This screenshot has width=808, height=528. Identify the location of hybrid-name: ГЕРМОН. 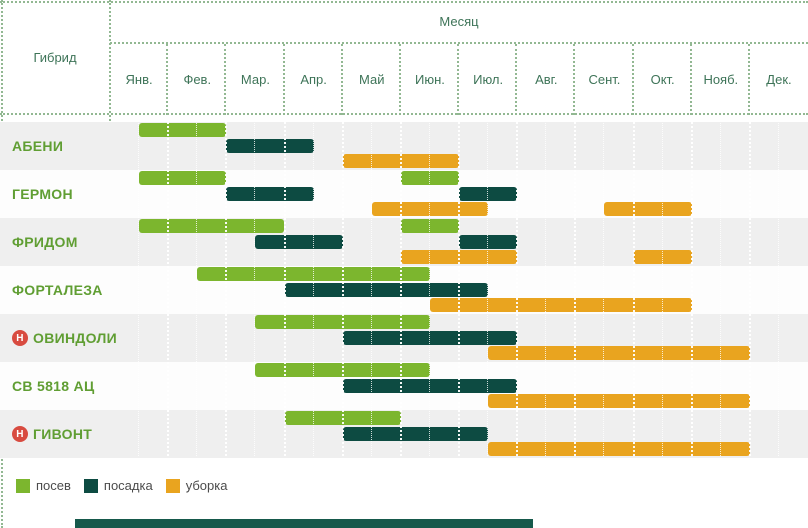
(42, 194).